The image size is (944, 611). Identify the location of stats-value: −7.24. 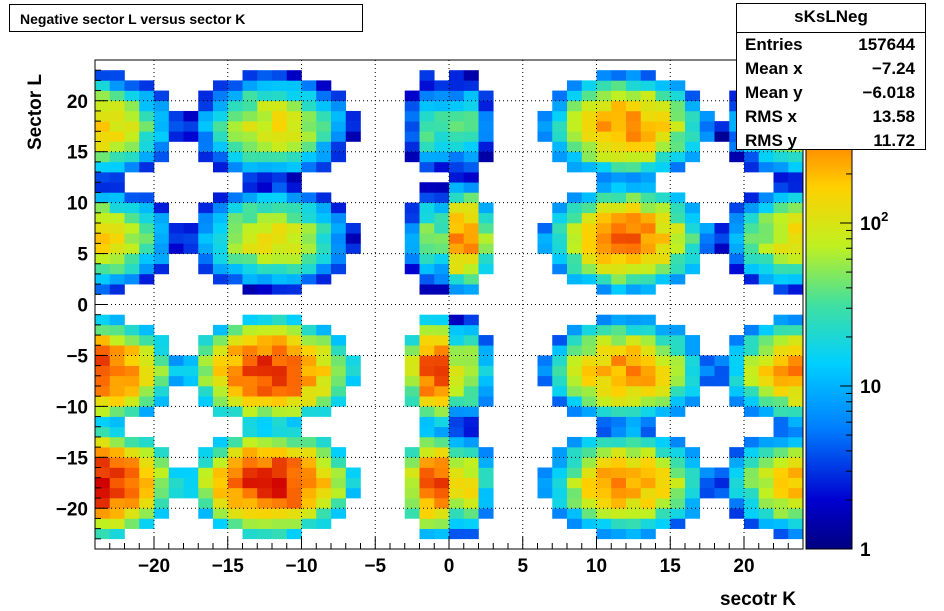
(893, 68).